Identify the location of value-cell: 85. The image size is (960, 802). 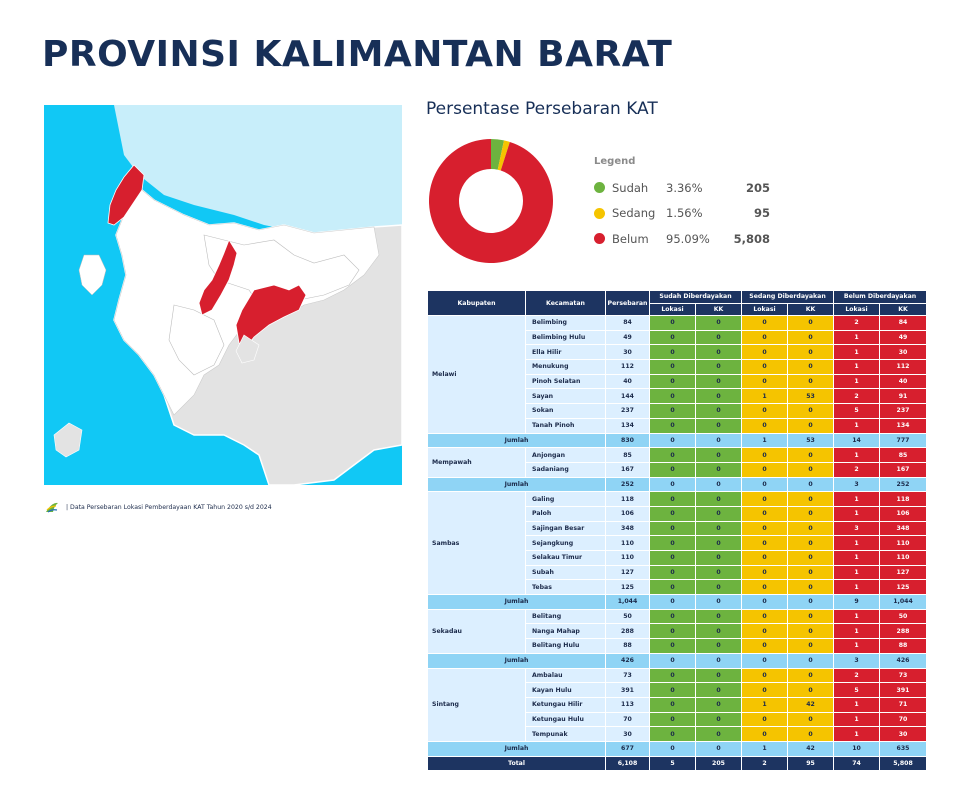
(903, 455).